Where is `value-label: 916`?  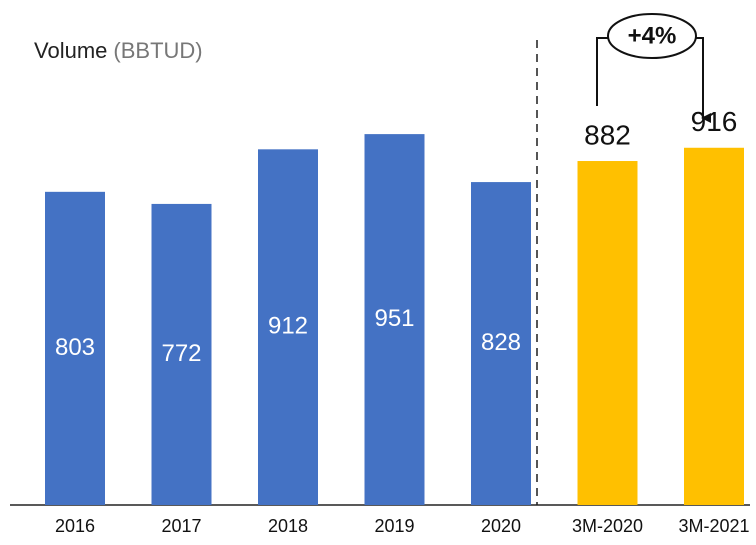 value-label: 916 is located at coordinates (714, 121).